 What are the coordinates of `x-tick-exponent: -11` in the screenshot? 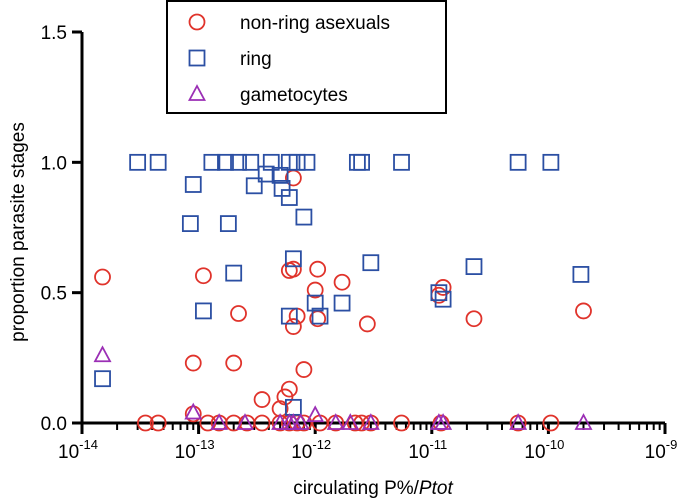 It's located at (438, 444).